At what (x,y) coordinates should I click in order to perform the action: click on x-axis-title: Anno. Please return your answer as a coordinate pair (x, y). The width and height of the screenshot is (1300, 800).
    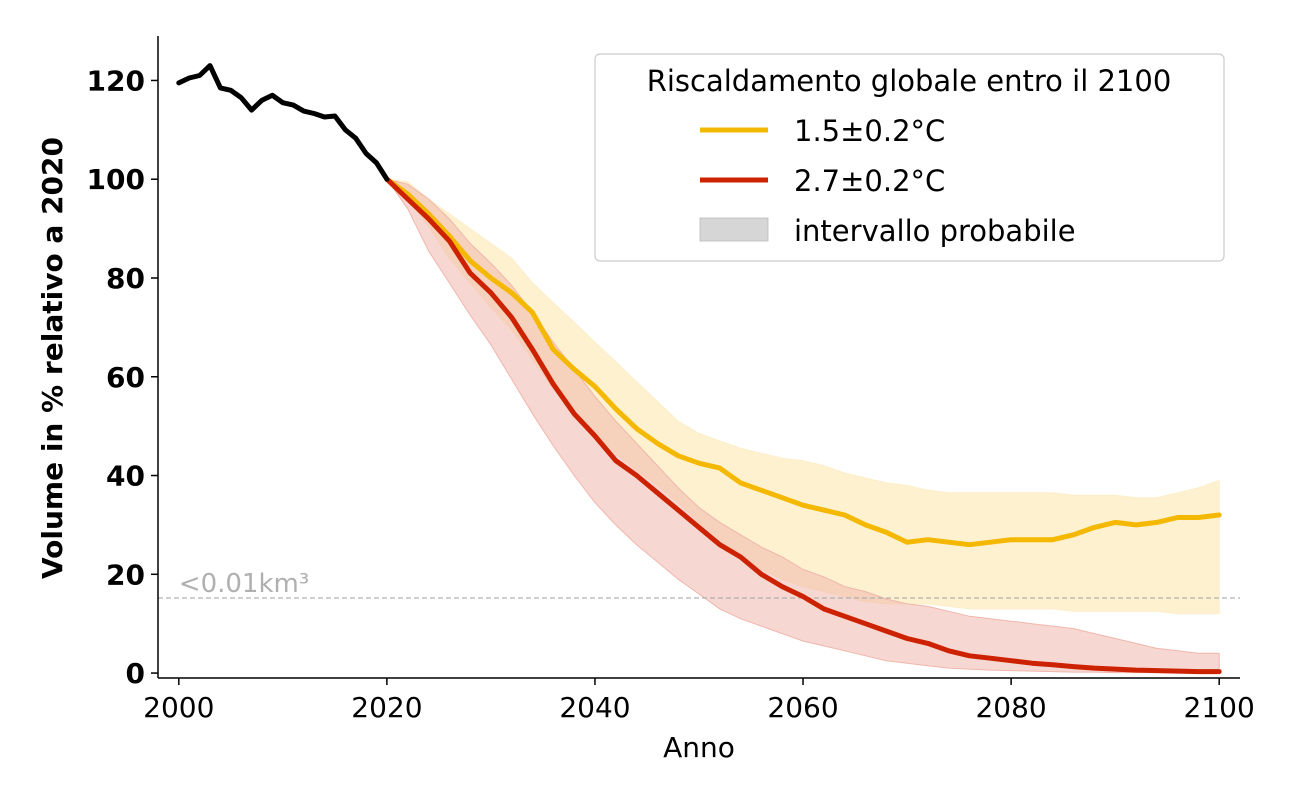
    Looking at the image, I should click on (699, 747).